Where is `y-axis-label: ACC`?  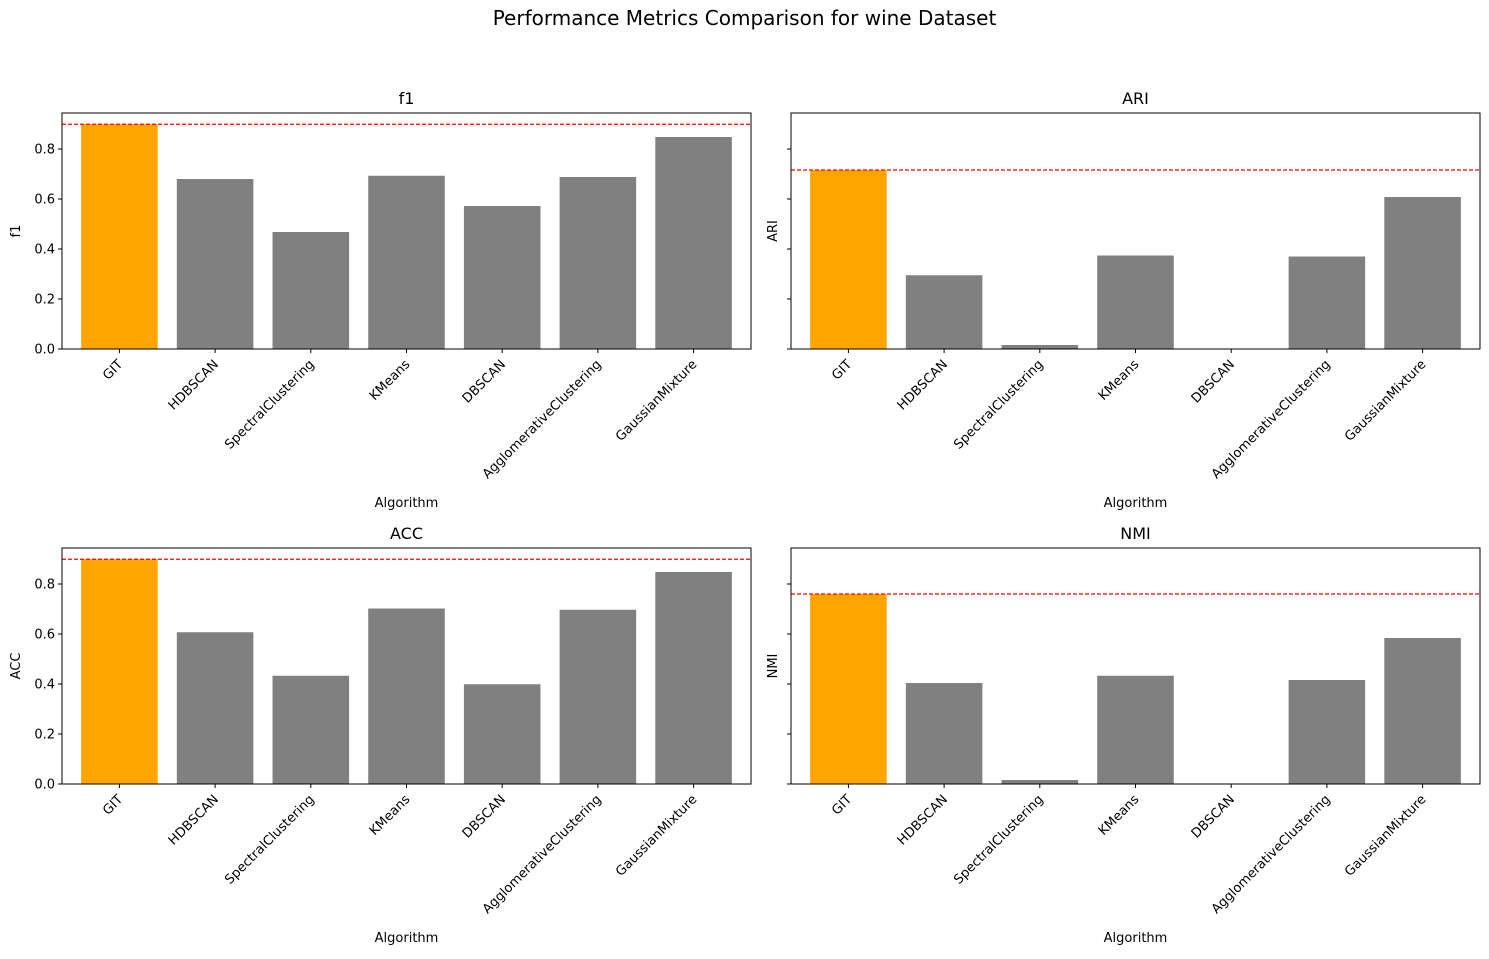 y-axis-label: ACC is located at coordinates (16, 666).